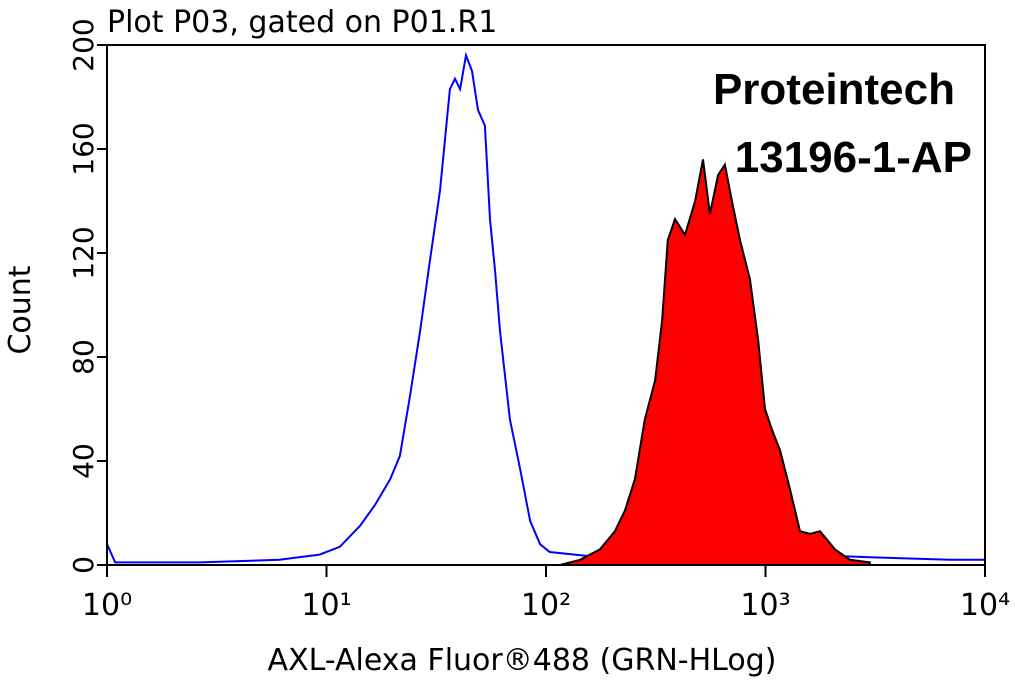  Describe the element at coordinates (107, 605) in the screenshot. I see `x-tick-label: 10⁰` at that location.